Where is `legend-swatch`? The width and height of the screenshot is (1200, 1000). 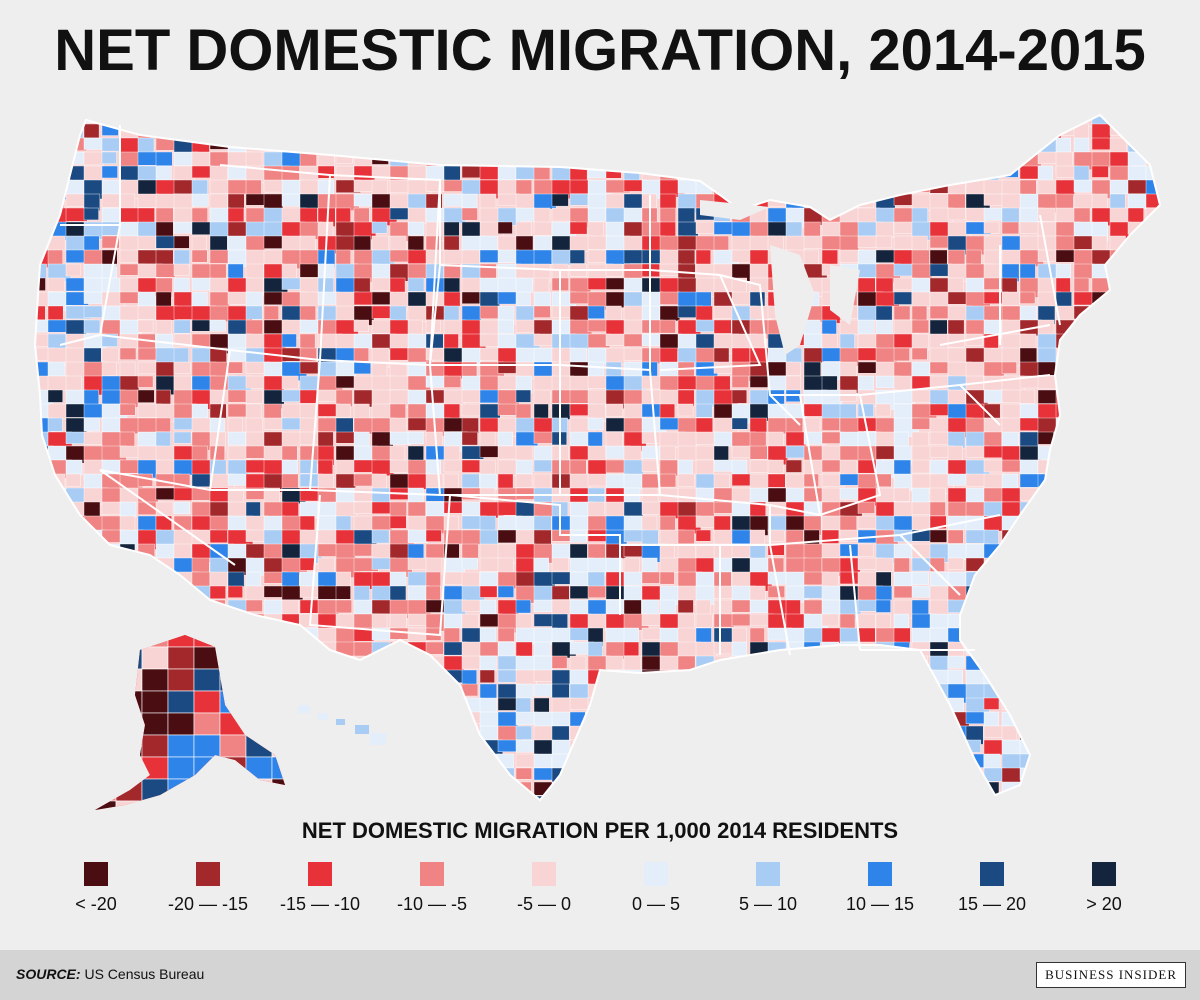 legend-swatch is located at coordinates (544, 874).